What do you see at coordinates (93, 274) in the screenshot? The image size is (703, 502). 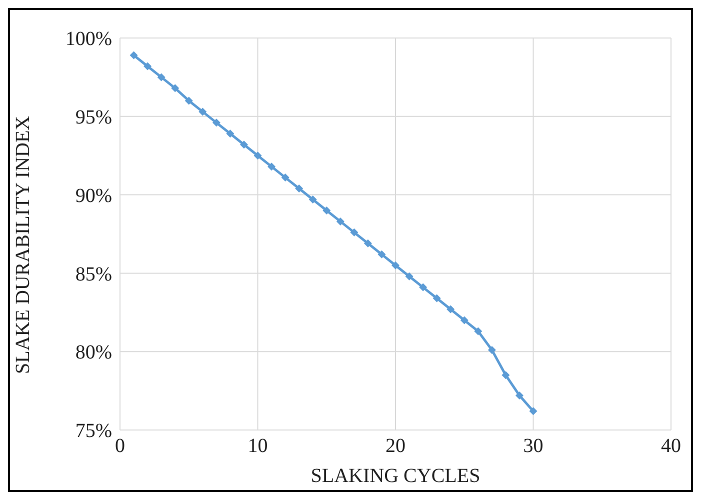 I see `y-tick-label: 85%` at bounding box center [93, 274].